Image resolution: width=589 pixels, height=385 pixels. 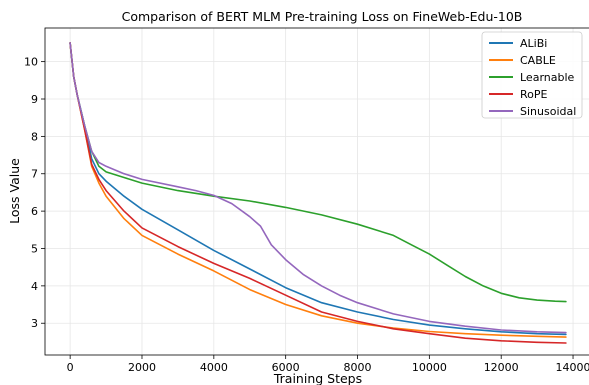 I want to click on y-tick-label: 6, so click(x=34, y=211).